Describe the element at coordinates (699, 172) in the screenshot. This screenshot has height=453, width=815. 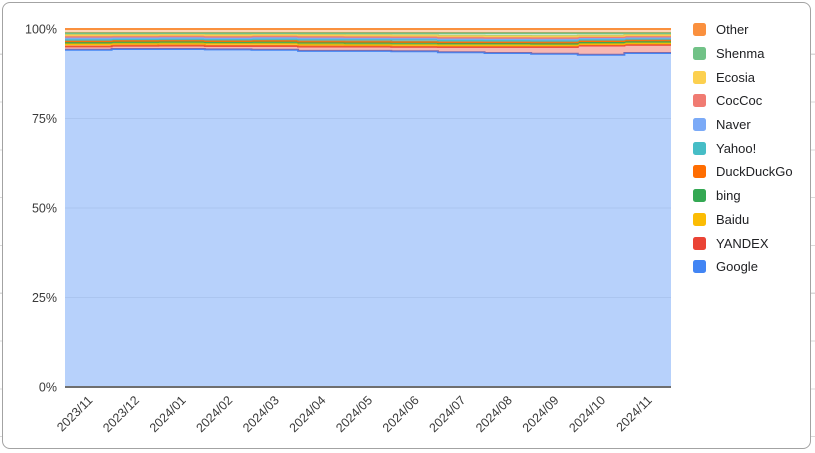
I see `legend-swatch-DuckDuckGo` at that location.